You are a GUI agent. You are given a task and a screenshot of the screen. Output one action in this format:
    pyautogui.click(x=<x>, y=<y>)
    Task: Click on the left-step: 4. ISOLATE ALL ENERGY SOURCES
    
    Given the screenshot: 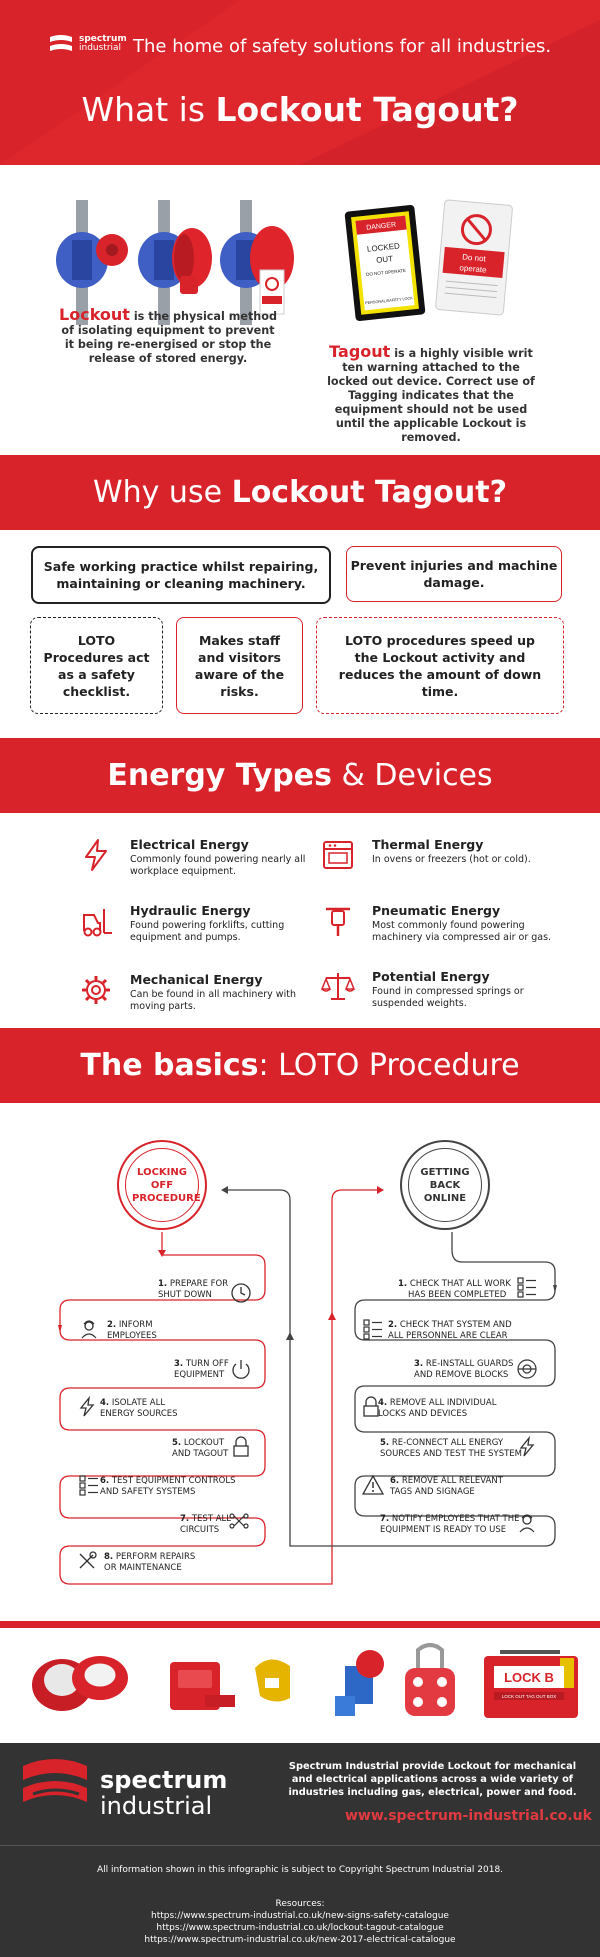 What is the action you would take?
    pyautogui.click(x=139, y=1409)
    